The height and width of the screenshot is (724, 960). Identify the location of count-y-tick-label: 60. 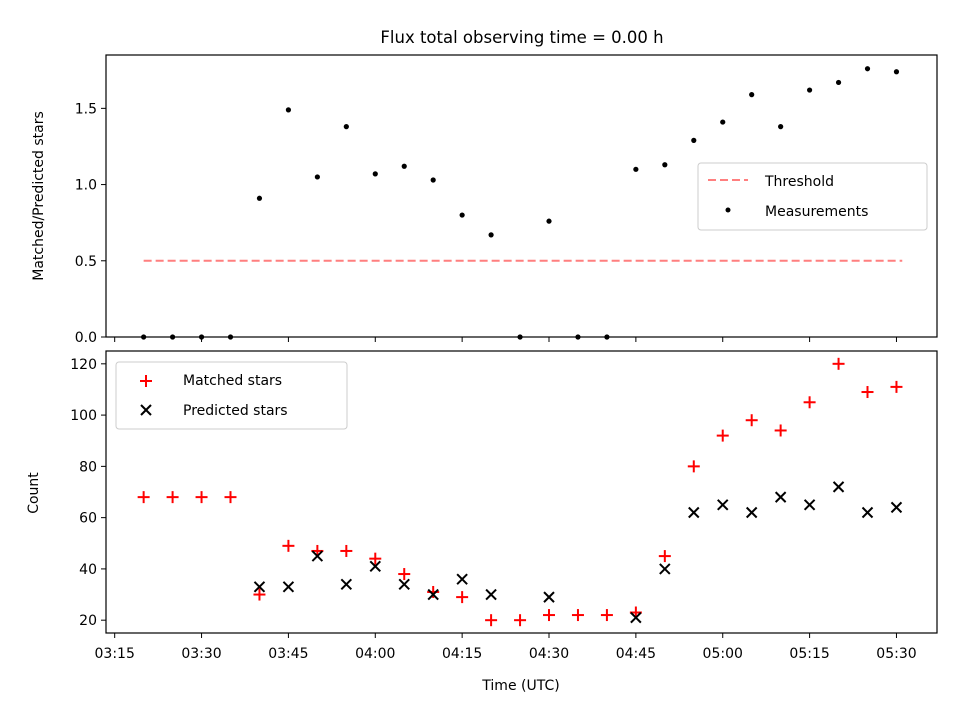
(88, 519).